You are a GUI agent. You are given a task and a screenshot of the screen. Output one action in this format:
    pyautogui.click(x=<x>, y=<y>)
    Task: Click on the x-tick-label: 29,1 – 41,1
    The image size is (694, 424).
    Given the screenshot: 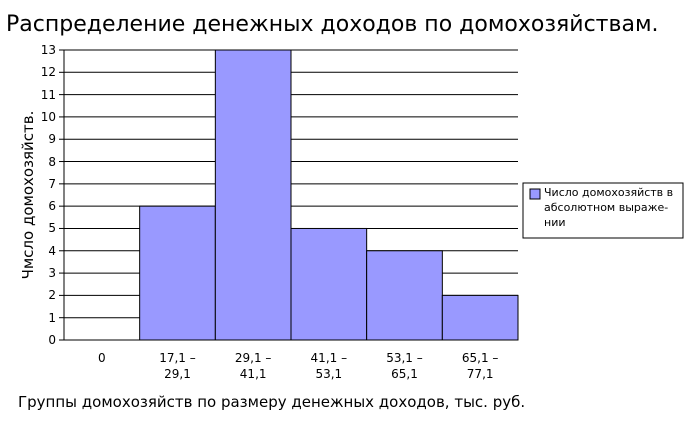 What is the action you would take?
    pyautogui.click(x=253, y=366)
    